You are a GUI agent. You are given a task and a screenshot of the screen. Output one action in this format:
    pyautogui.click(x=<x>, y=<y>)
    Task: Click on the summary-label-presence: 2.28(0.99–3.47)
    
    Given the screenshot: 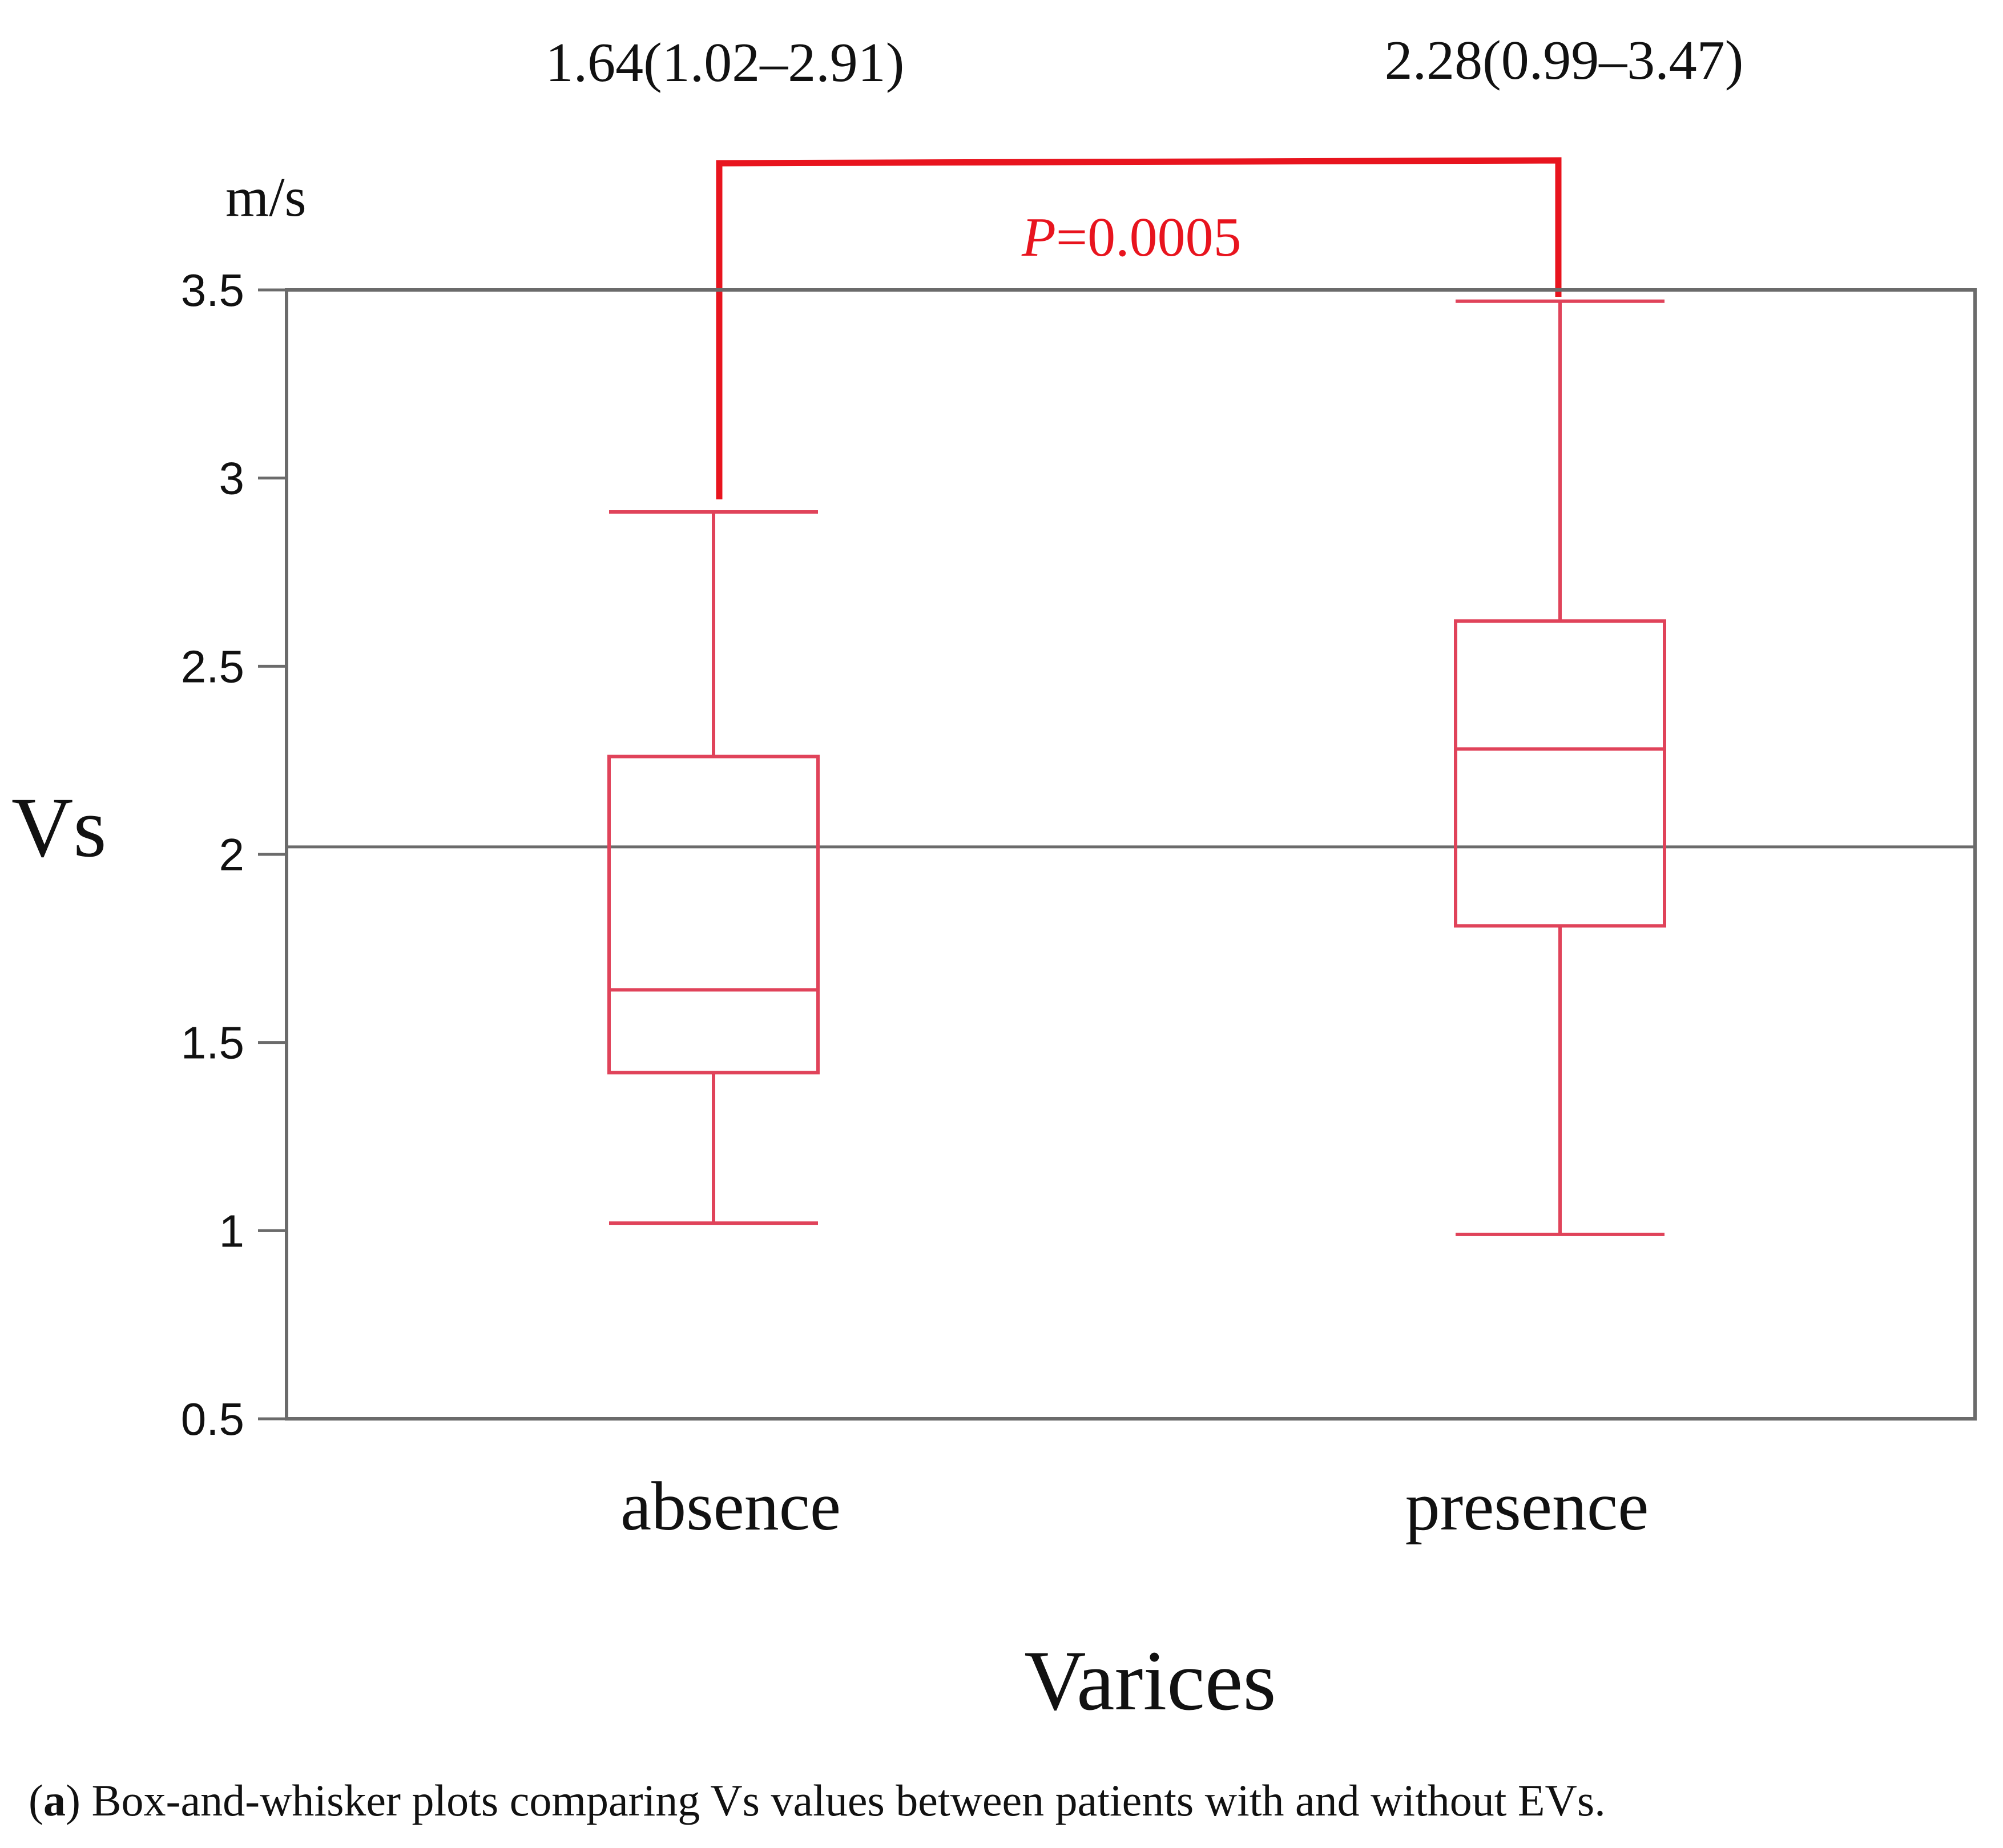 What is the action you would take?
    pyautogui.click(x=1564, y=60)
    